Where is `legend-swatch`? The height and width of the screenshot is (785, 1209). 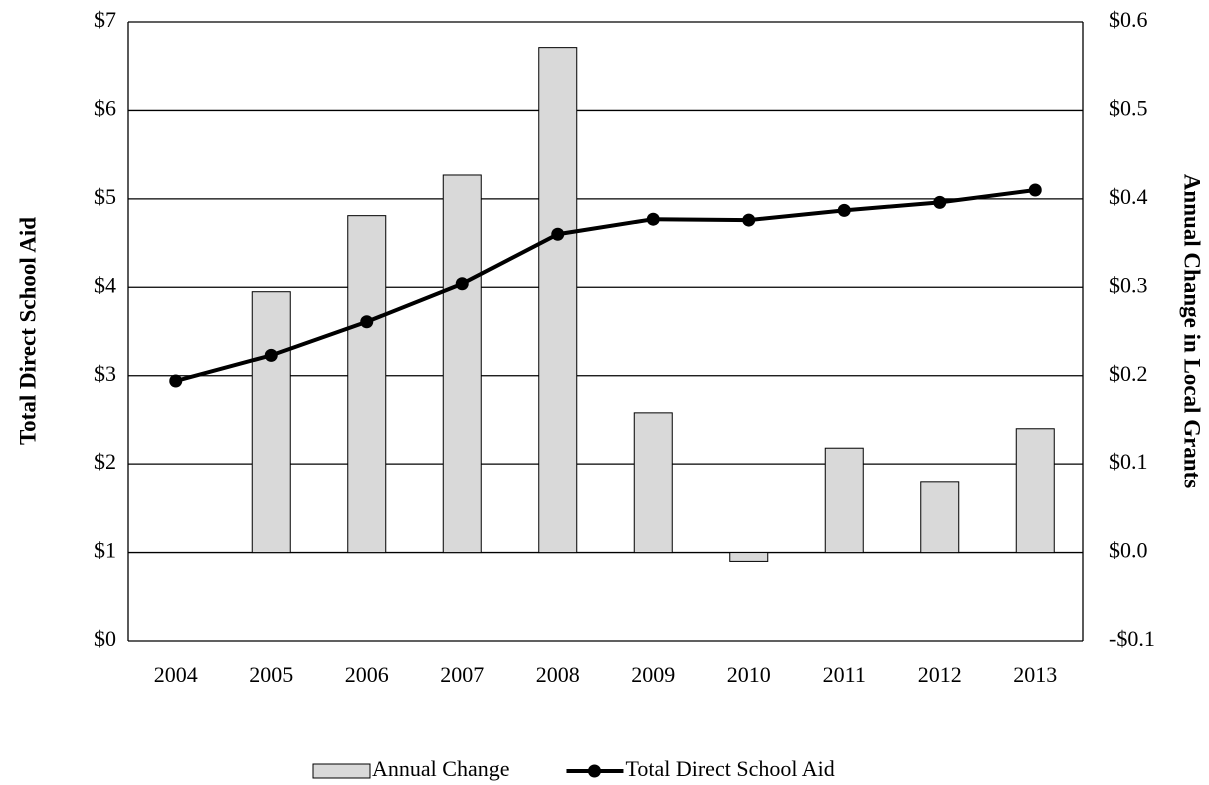
legend-swatch is located at coordinates (341, 771).